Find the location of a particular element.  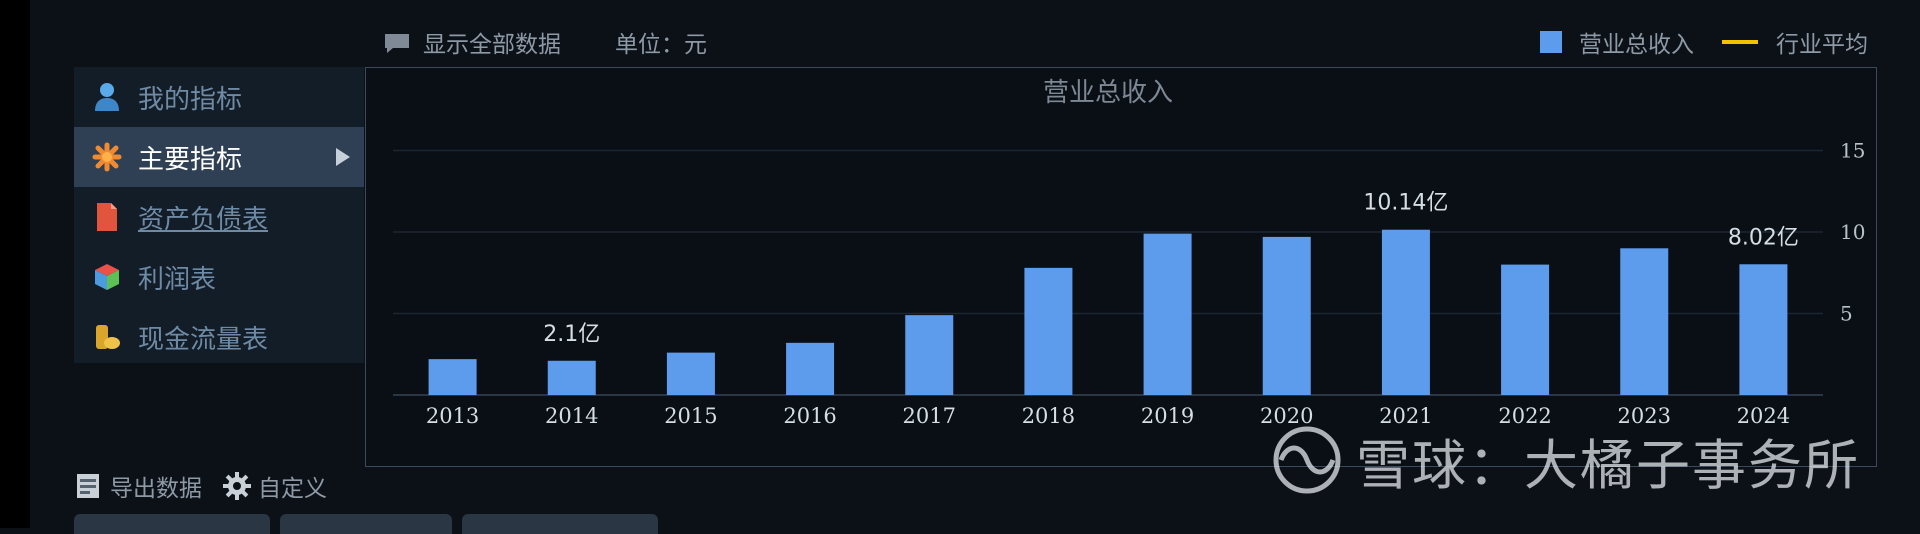

y-tick-label: 10 is located at coordinates (1852, 232).